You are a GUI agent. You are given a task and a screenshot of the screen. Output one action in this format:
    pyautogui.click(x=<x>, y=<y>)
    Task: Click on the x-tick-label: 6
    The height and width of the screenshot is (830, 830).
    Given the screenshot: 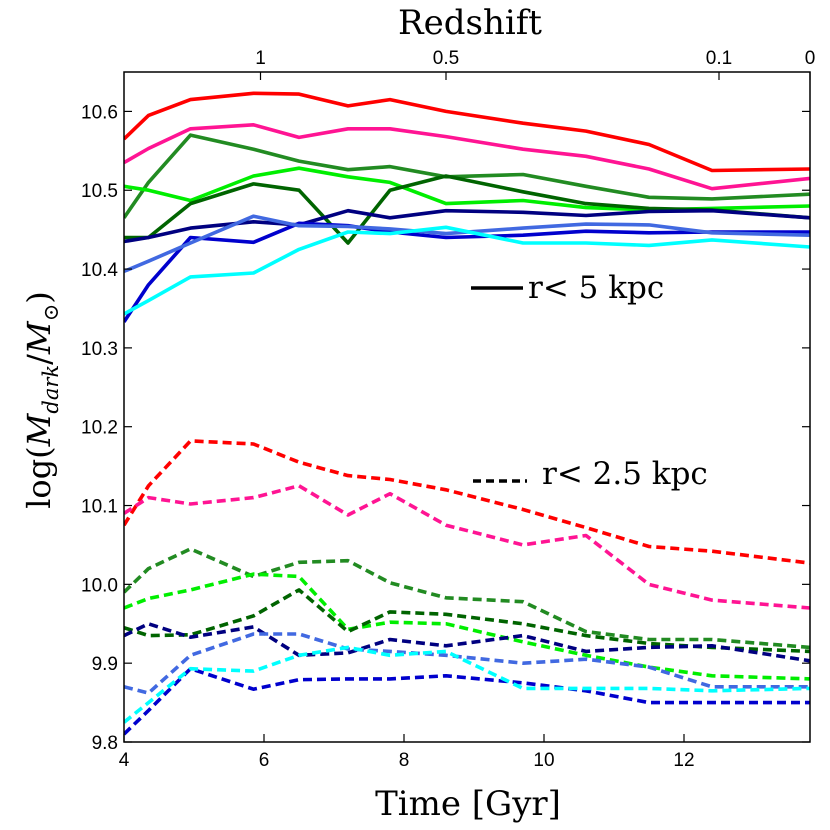 What is the action you would take?
    pyautogui.click(x=264, y=760)
    